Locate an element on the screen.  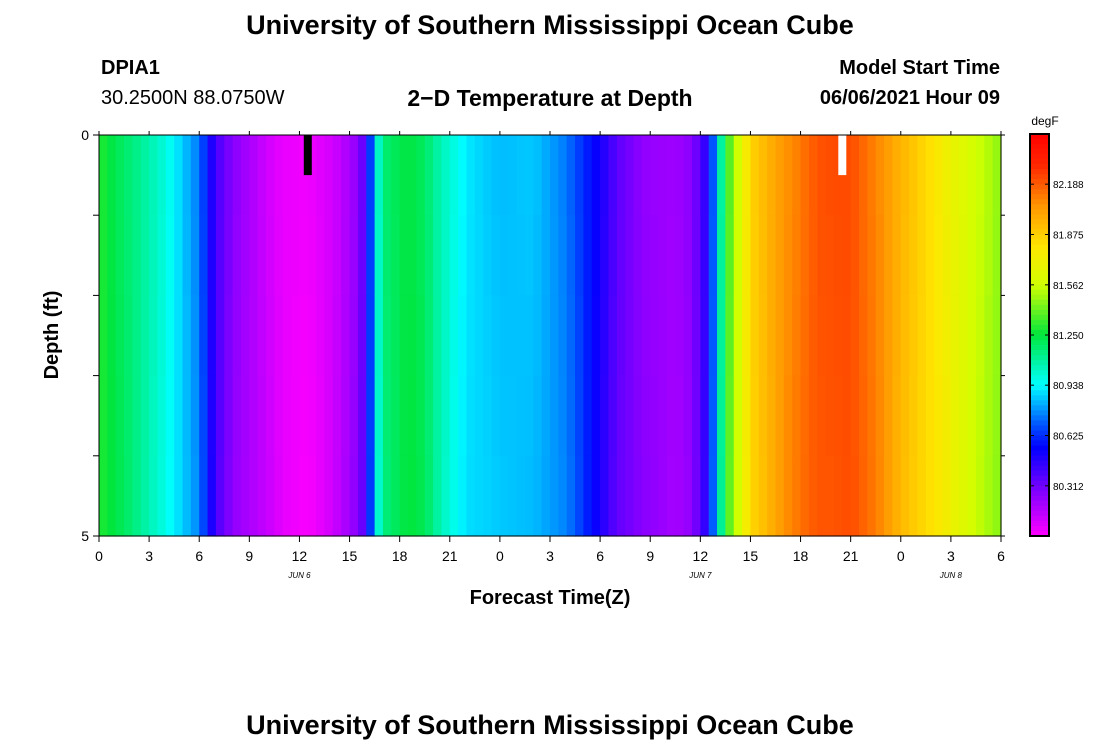
x-tick-label: 12 is located at coordinates (701, 556).